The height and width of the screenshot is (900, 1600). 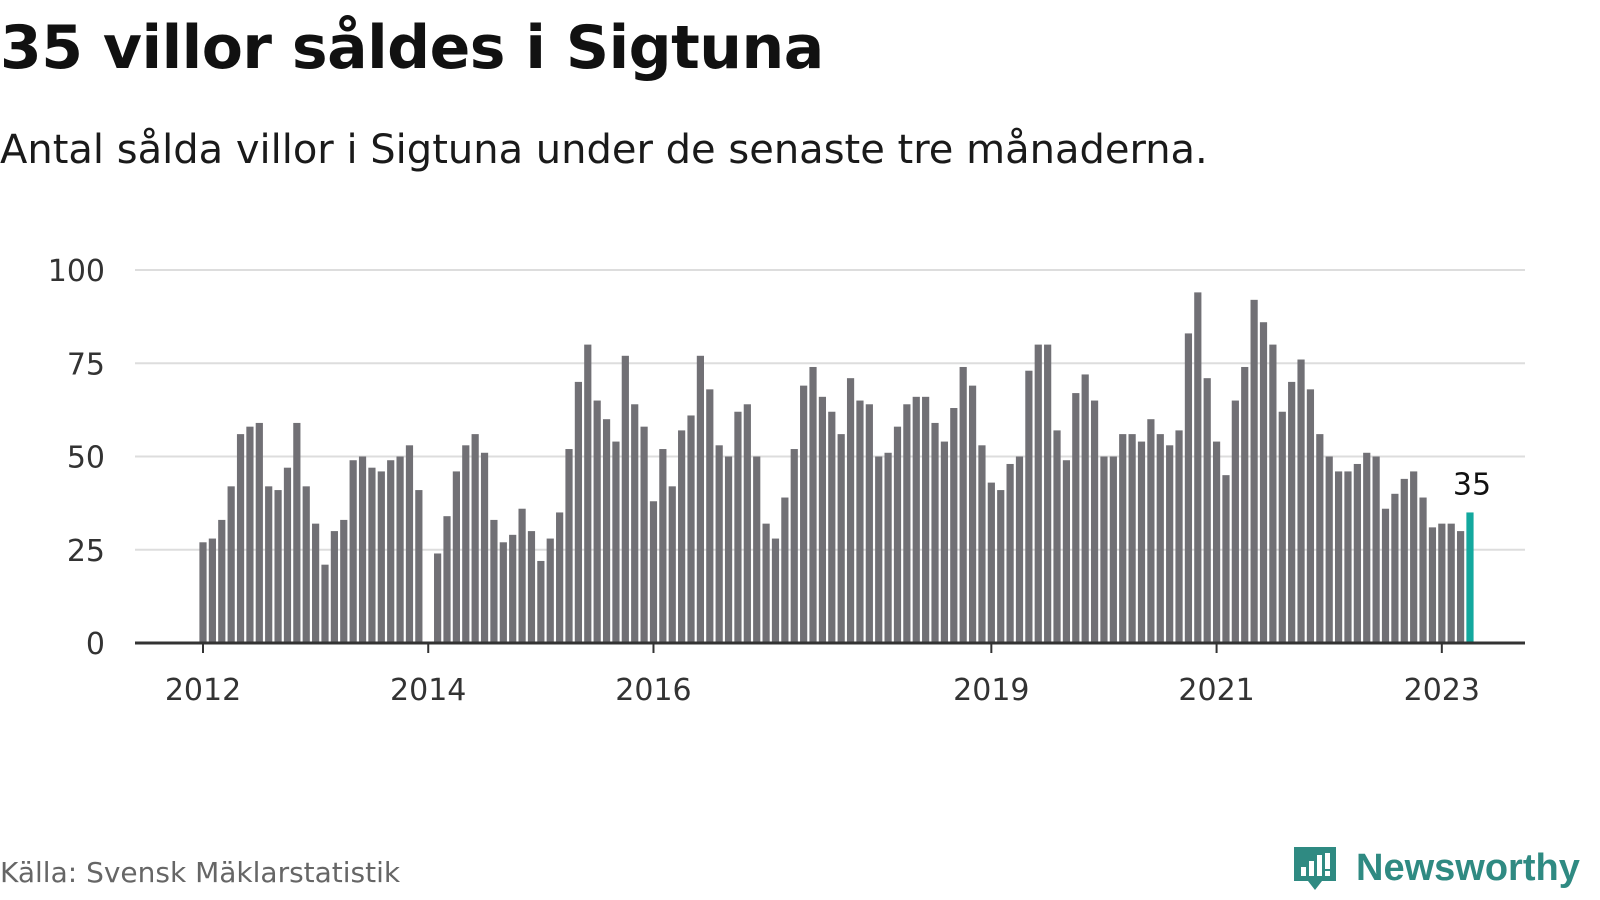 What do you see at coordinates (830, 647) in the screenshot?
I see `axes` at bounding box center [830, 647].